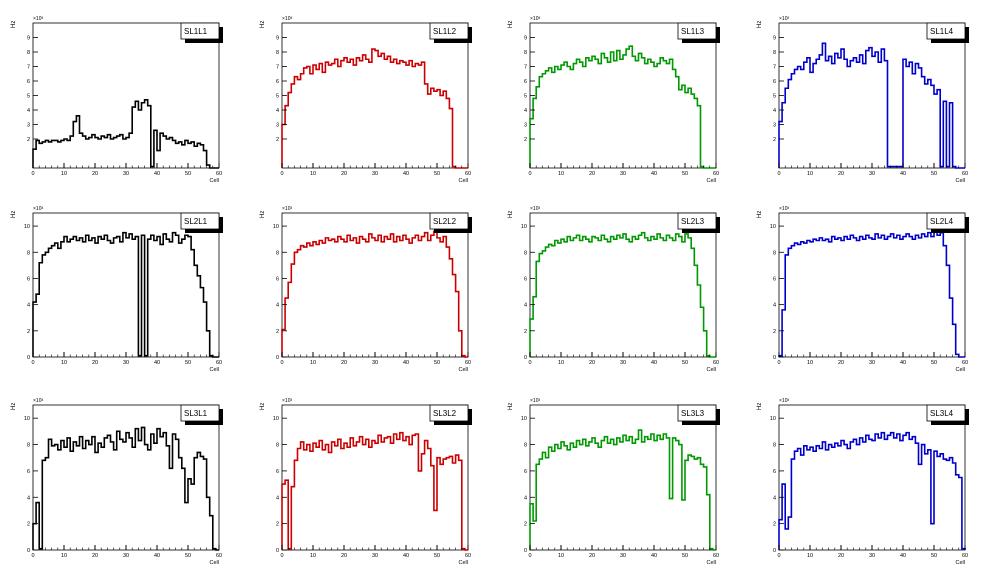  I want to click on panel-title: SL3L4, so click(942, 413).